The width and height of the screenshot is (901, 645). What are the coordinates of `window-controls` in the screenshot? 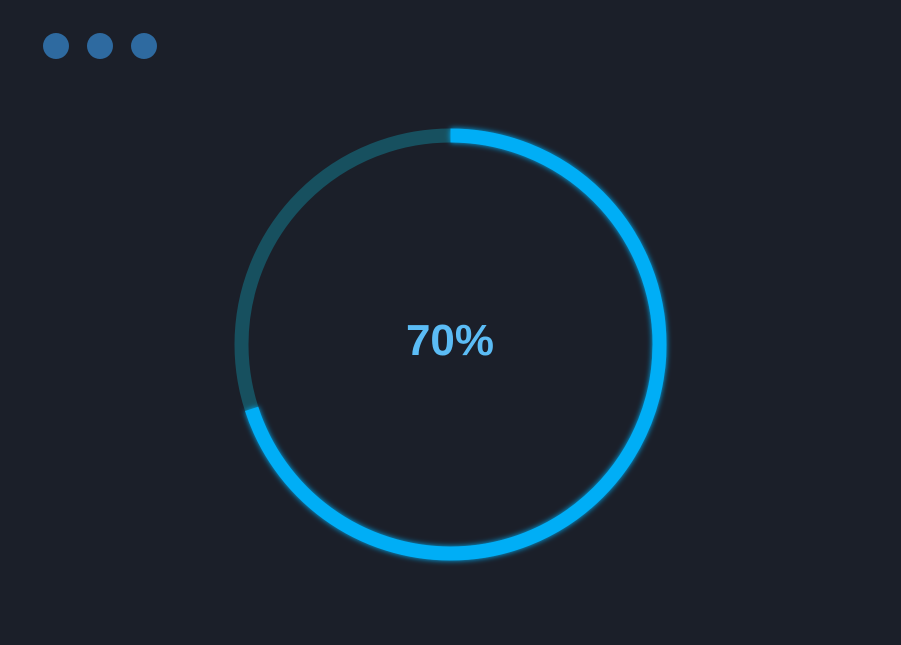 It's located at (100, 46).